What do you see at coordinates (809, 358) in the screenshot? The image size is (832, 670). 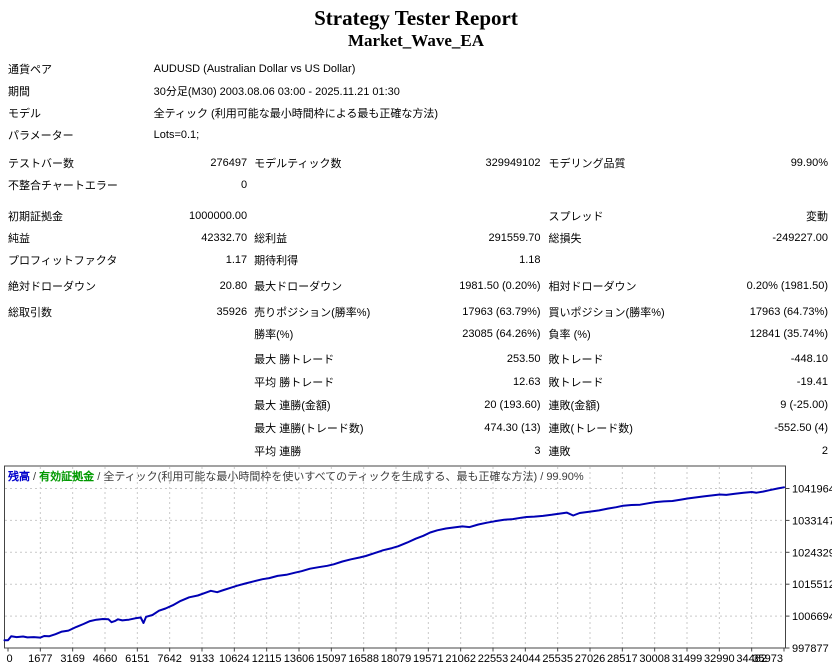 I see `value-cell: -448.10` at bounding box center [809, 358].